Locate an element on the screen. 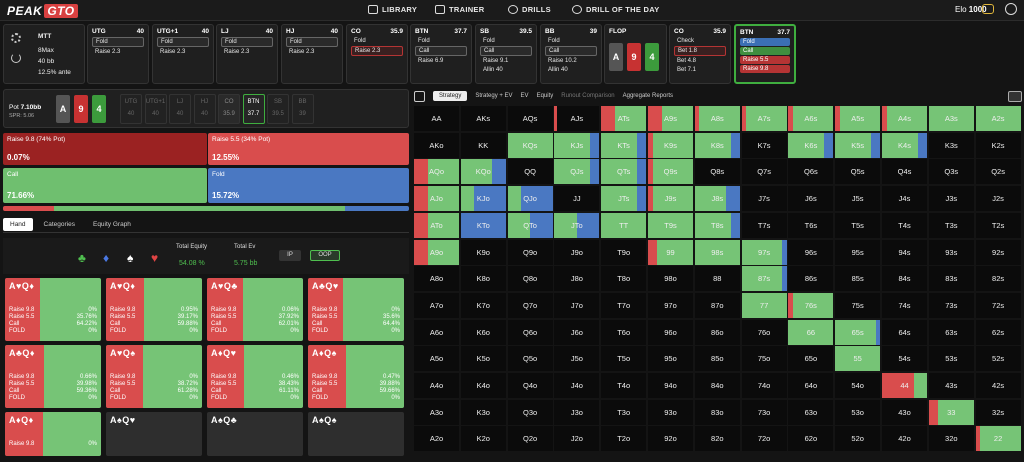 The image size is (1024, 462). range-cell: 77 is located at coordinates (764, 305).